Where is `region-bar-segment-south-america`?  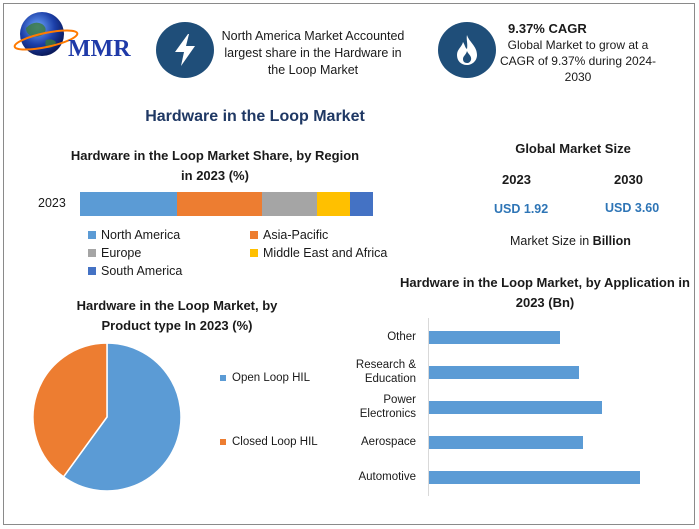
region-bar-segment-south-america is located at coordinates (361, 204).